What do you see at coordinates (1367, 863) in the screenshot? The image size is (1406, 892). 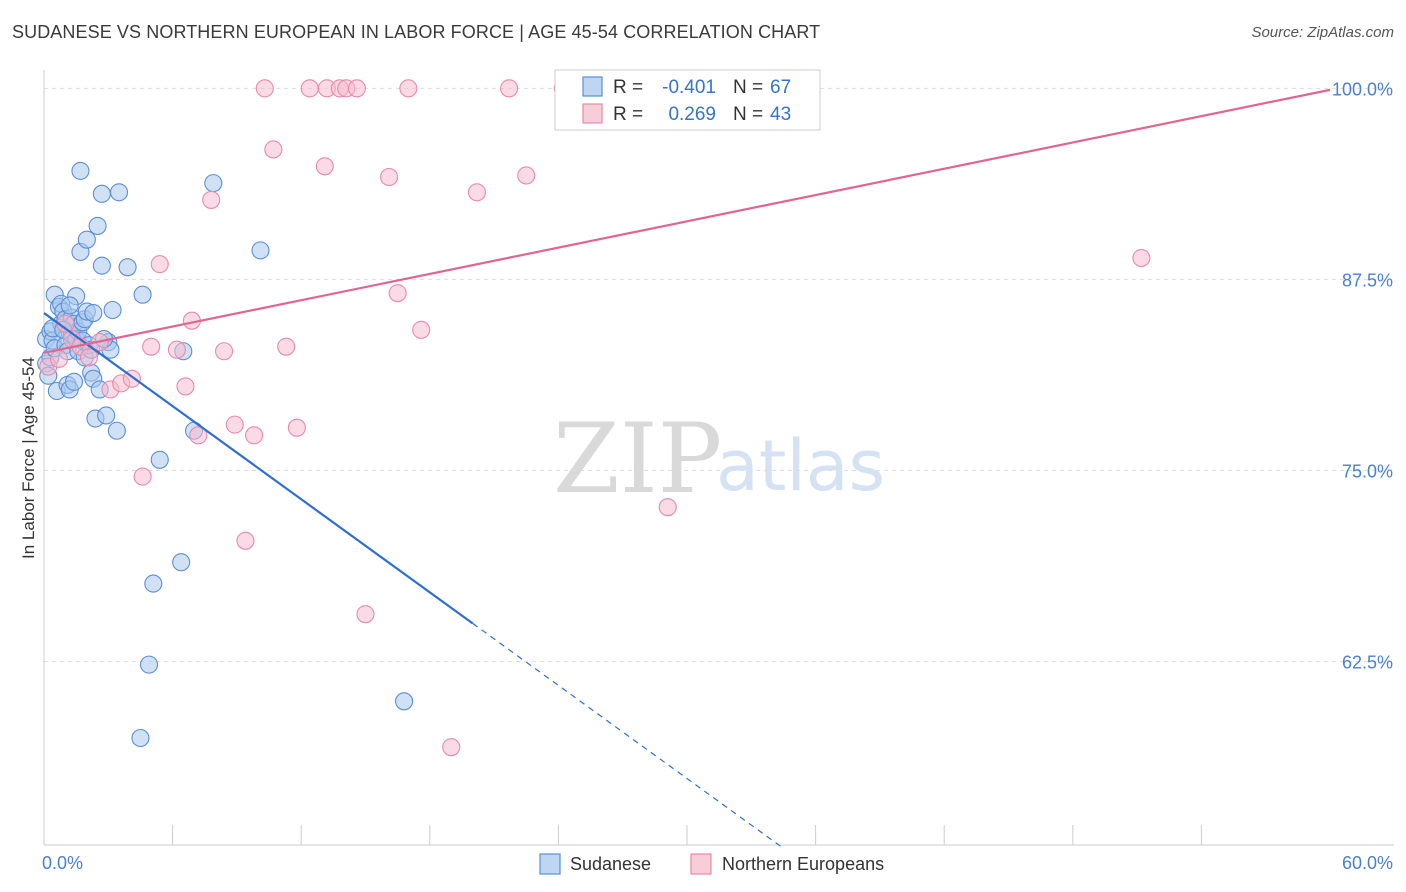 I see `x-tick-label-1: 60.0%` at bounding box center [1367, 863].